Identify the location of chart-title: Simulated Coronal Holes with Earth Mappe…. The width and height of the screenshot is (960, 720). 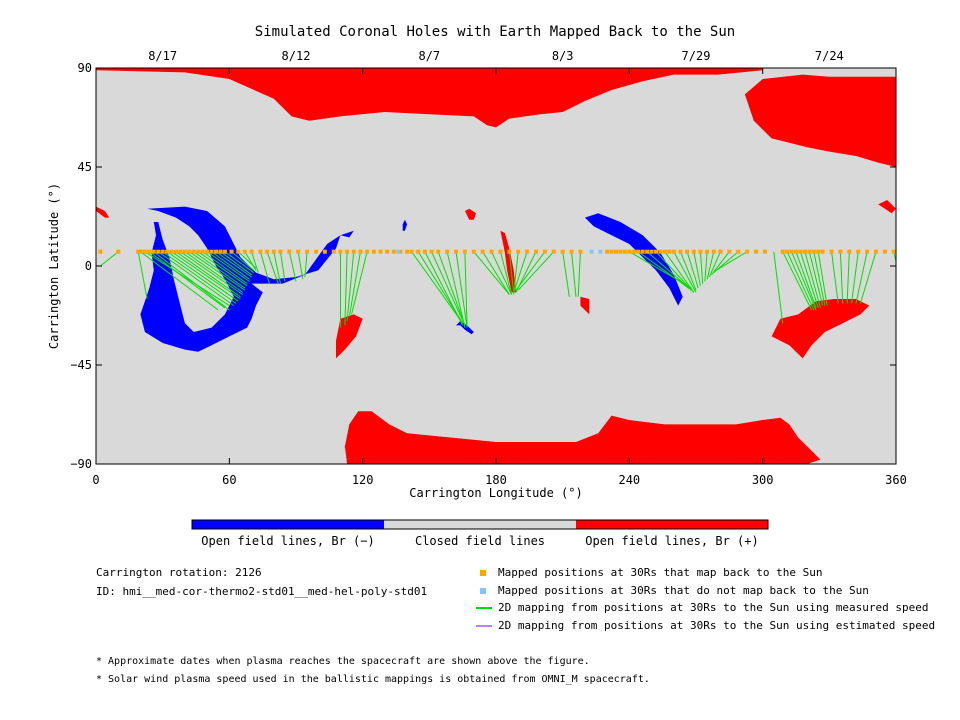
(495, 32).